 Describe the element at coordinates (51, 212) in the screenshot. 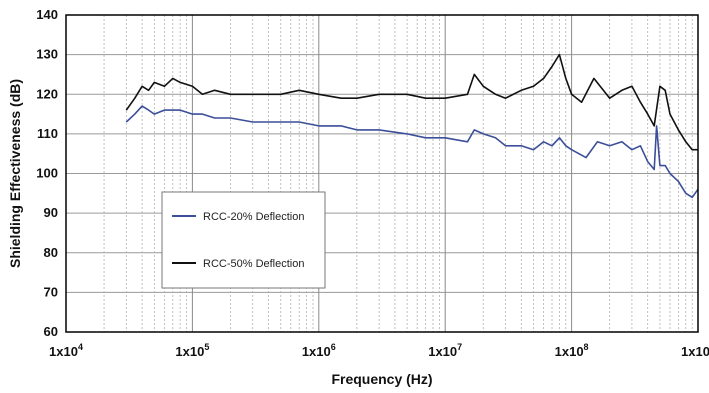

I see `y-tick-label: 90` at that location.